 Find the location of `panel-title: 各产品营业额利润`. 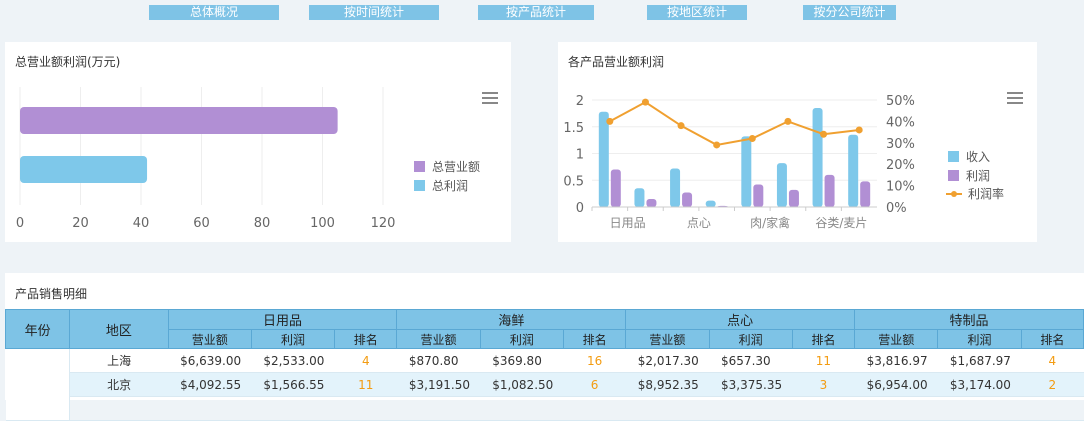

panel-title: 各产品营业额利润 is located at coordinates (616, 62).